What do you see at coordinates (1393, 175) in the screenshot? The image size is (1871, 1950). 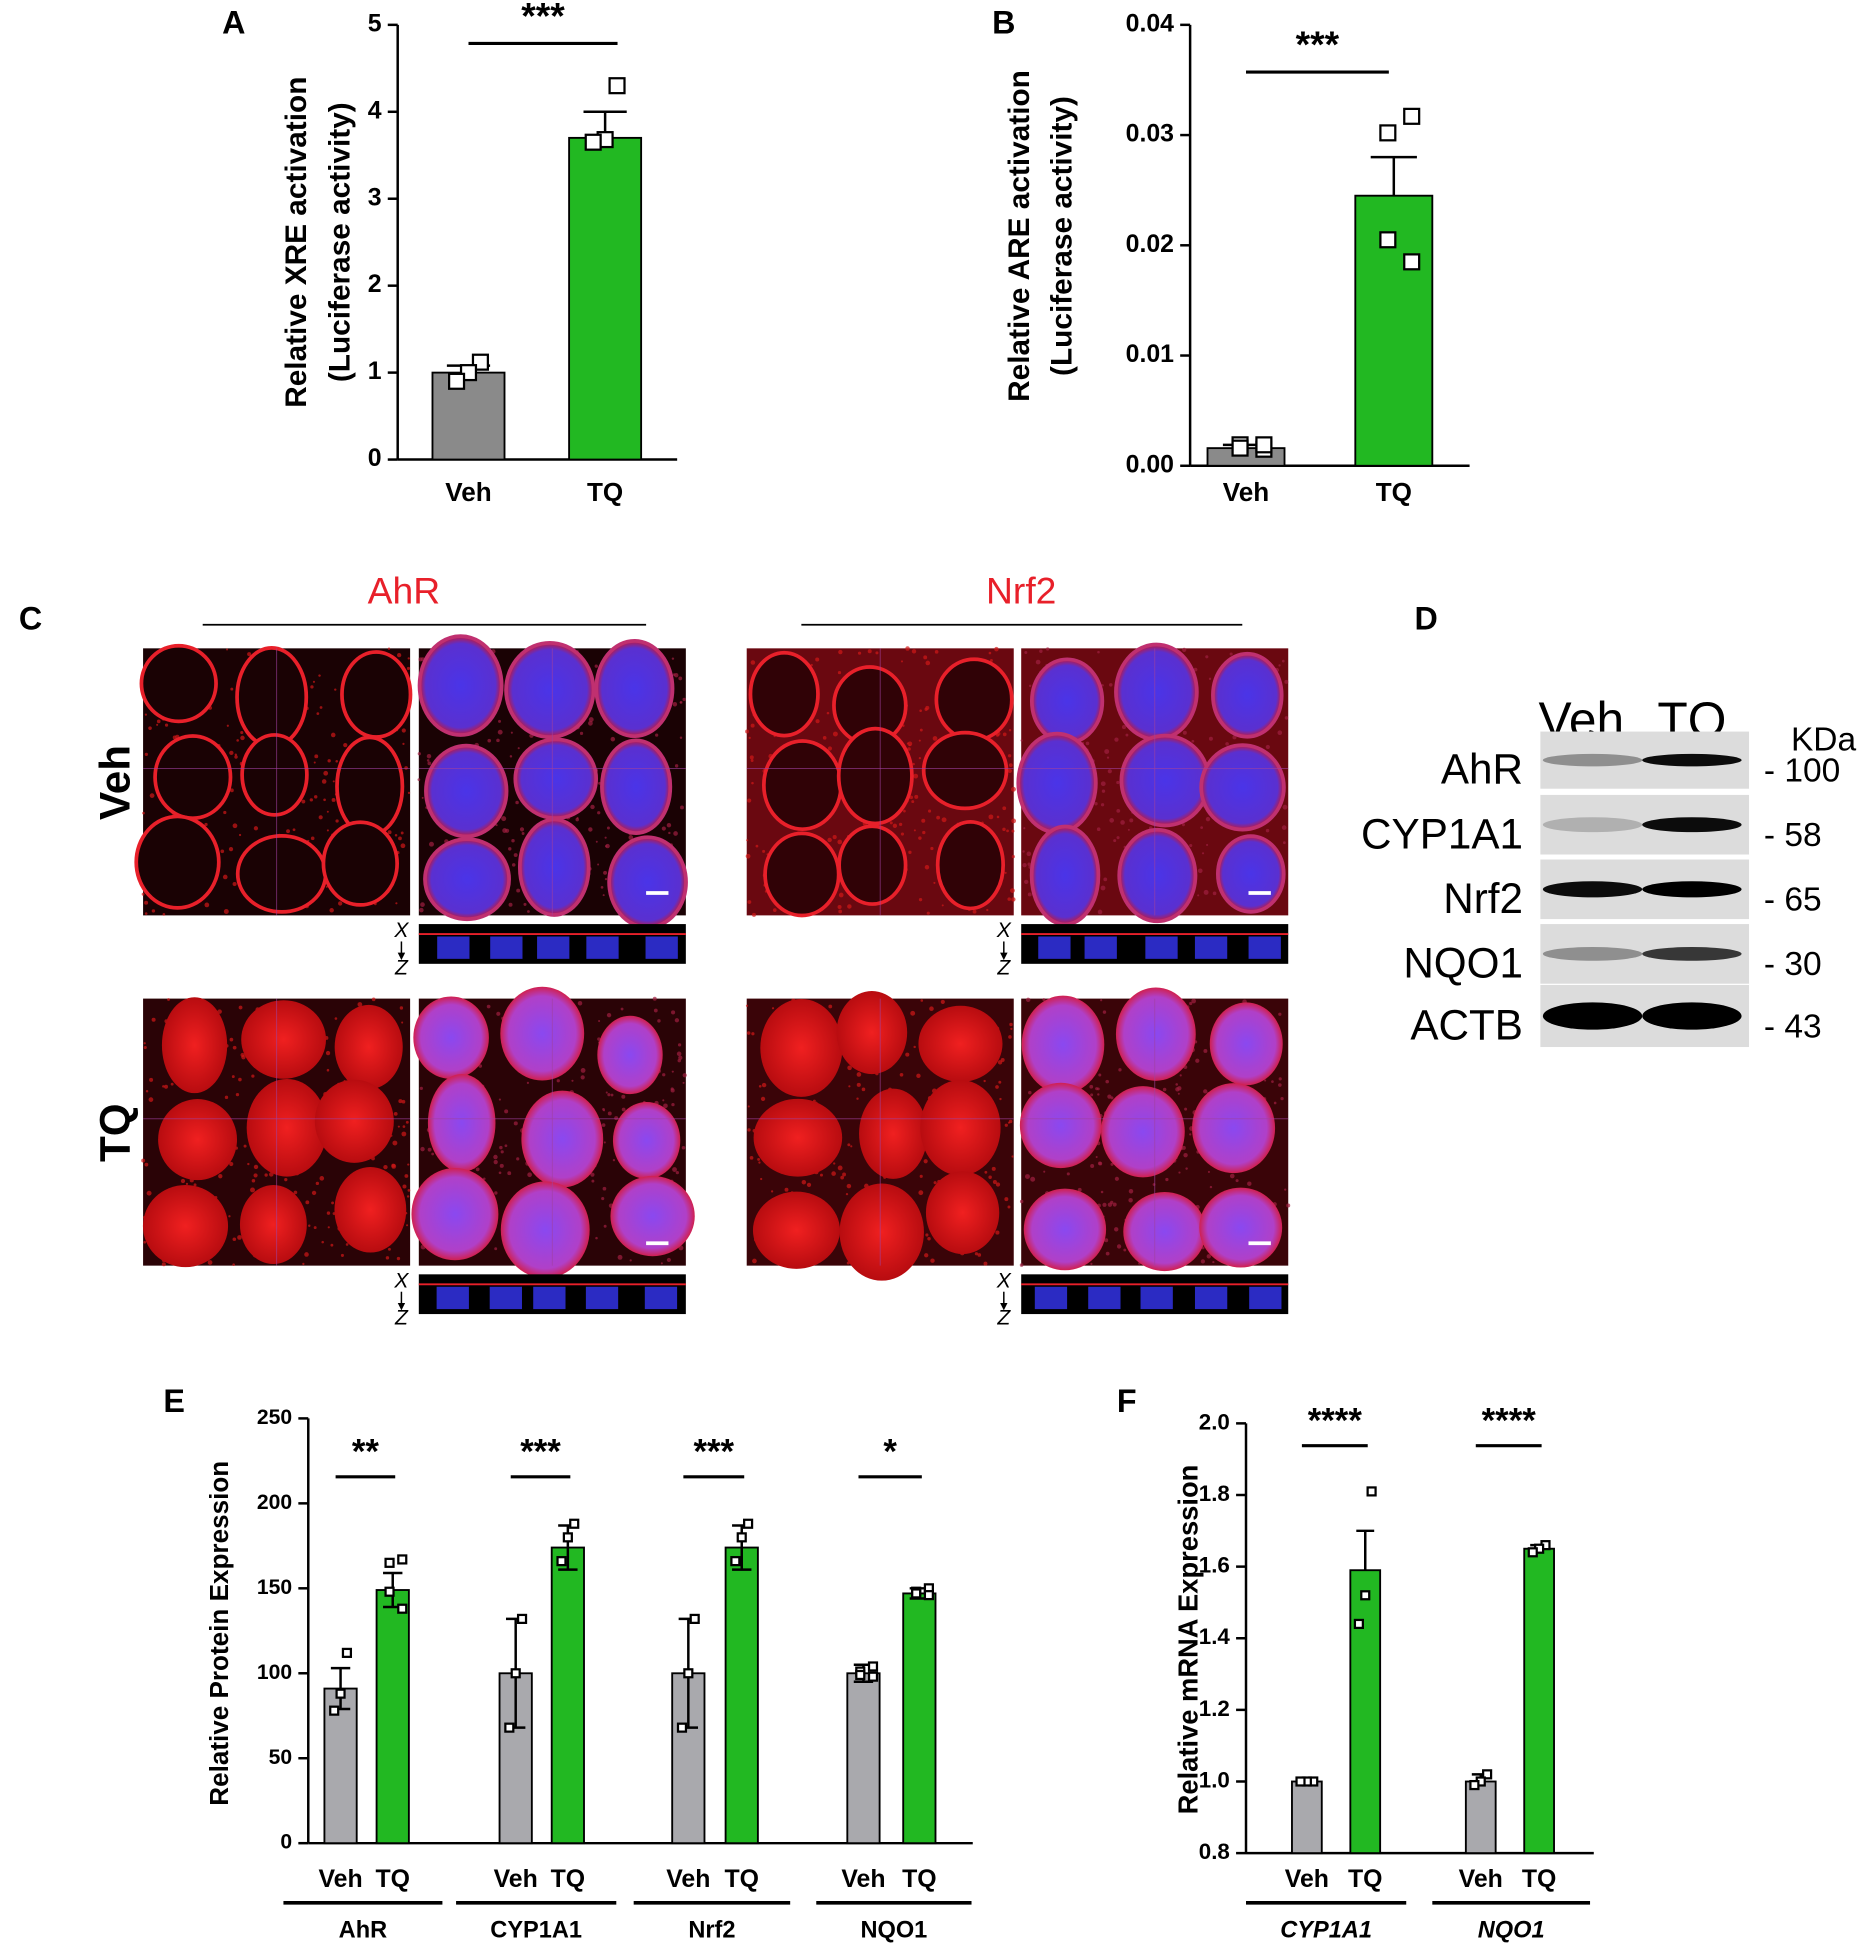 I see `error-bar` at bounding box center [1393, 175].